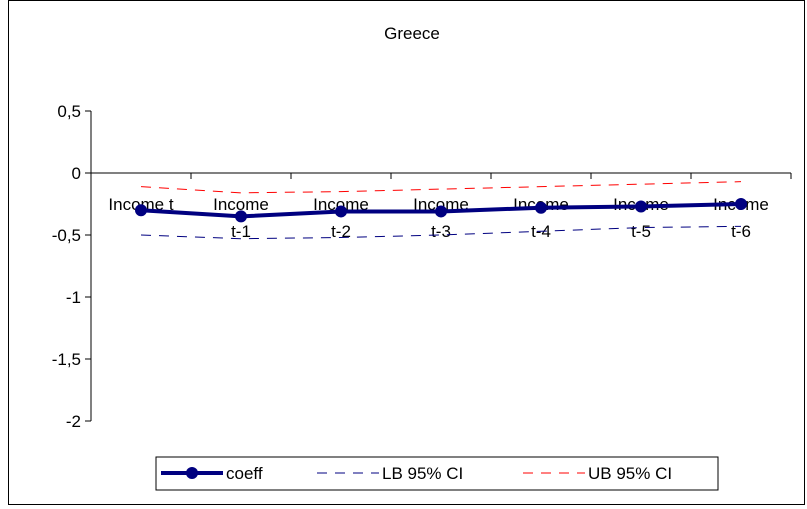  Describe the element at coordinates (69, 111) in the screenshot. I see `y-tick-label: 0,5` at that location.